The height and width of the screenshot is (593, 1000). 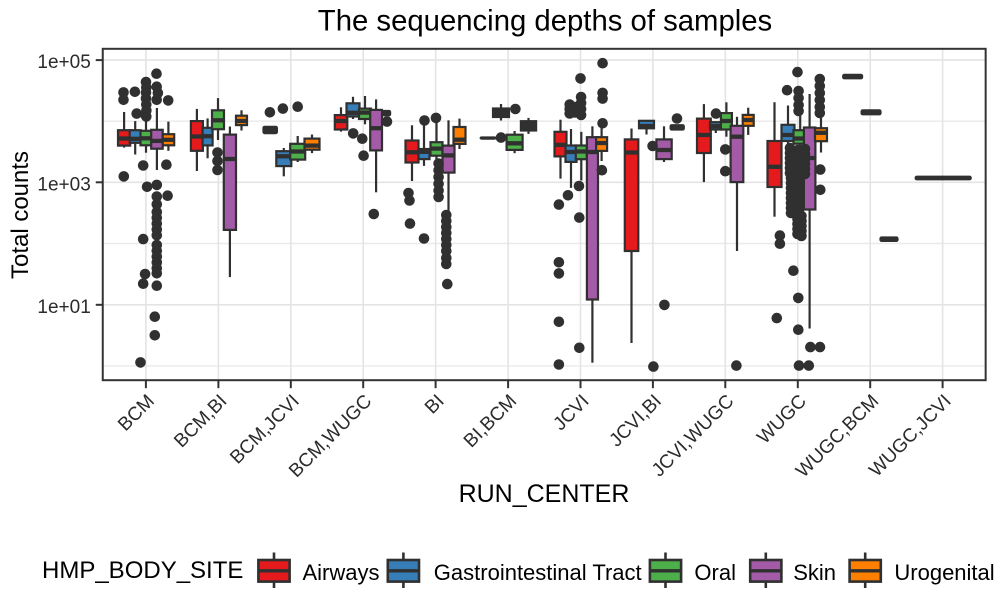 I want to click on svg-text:The sequencing depths of sampl: The sequencing depths of samples, so click(x=545, y=21).